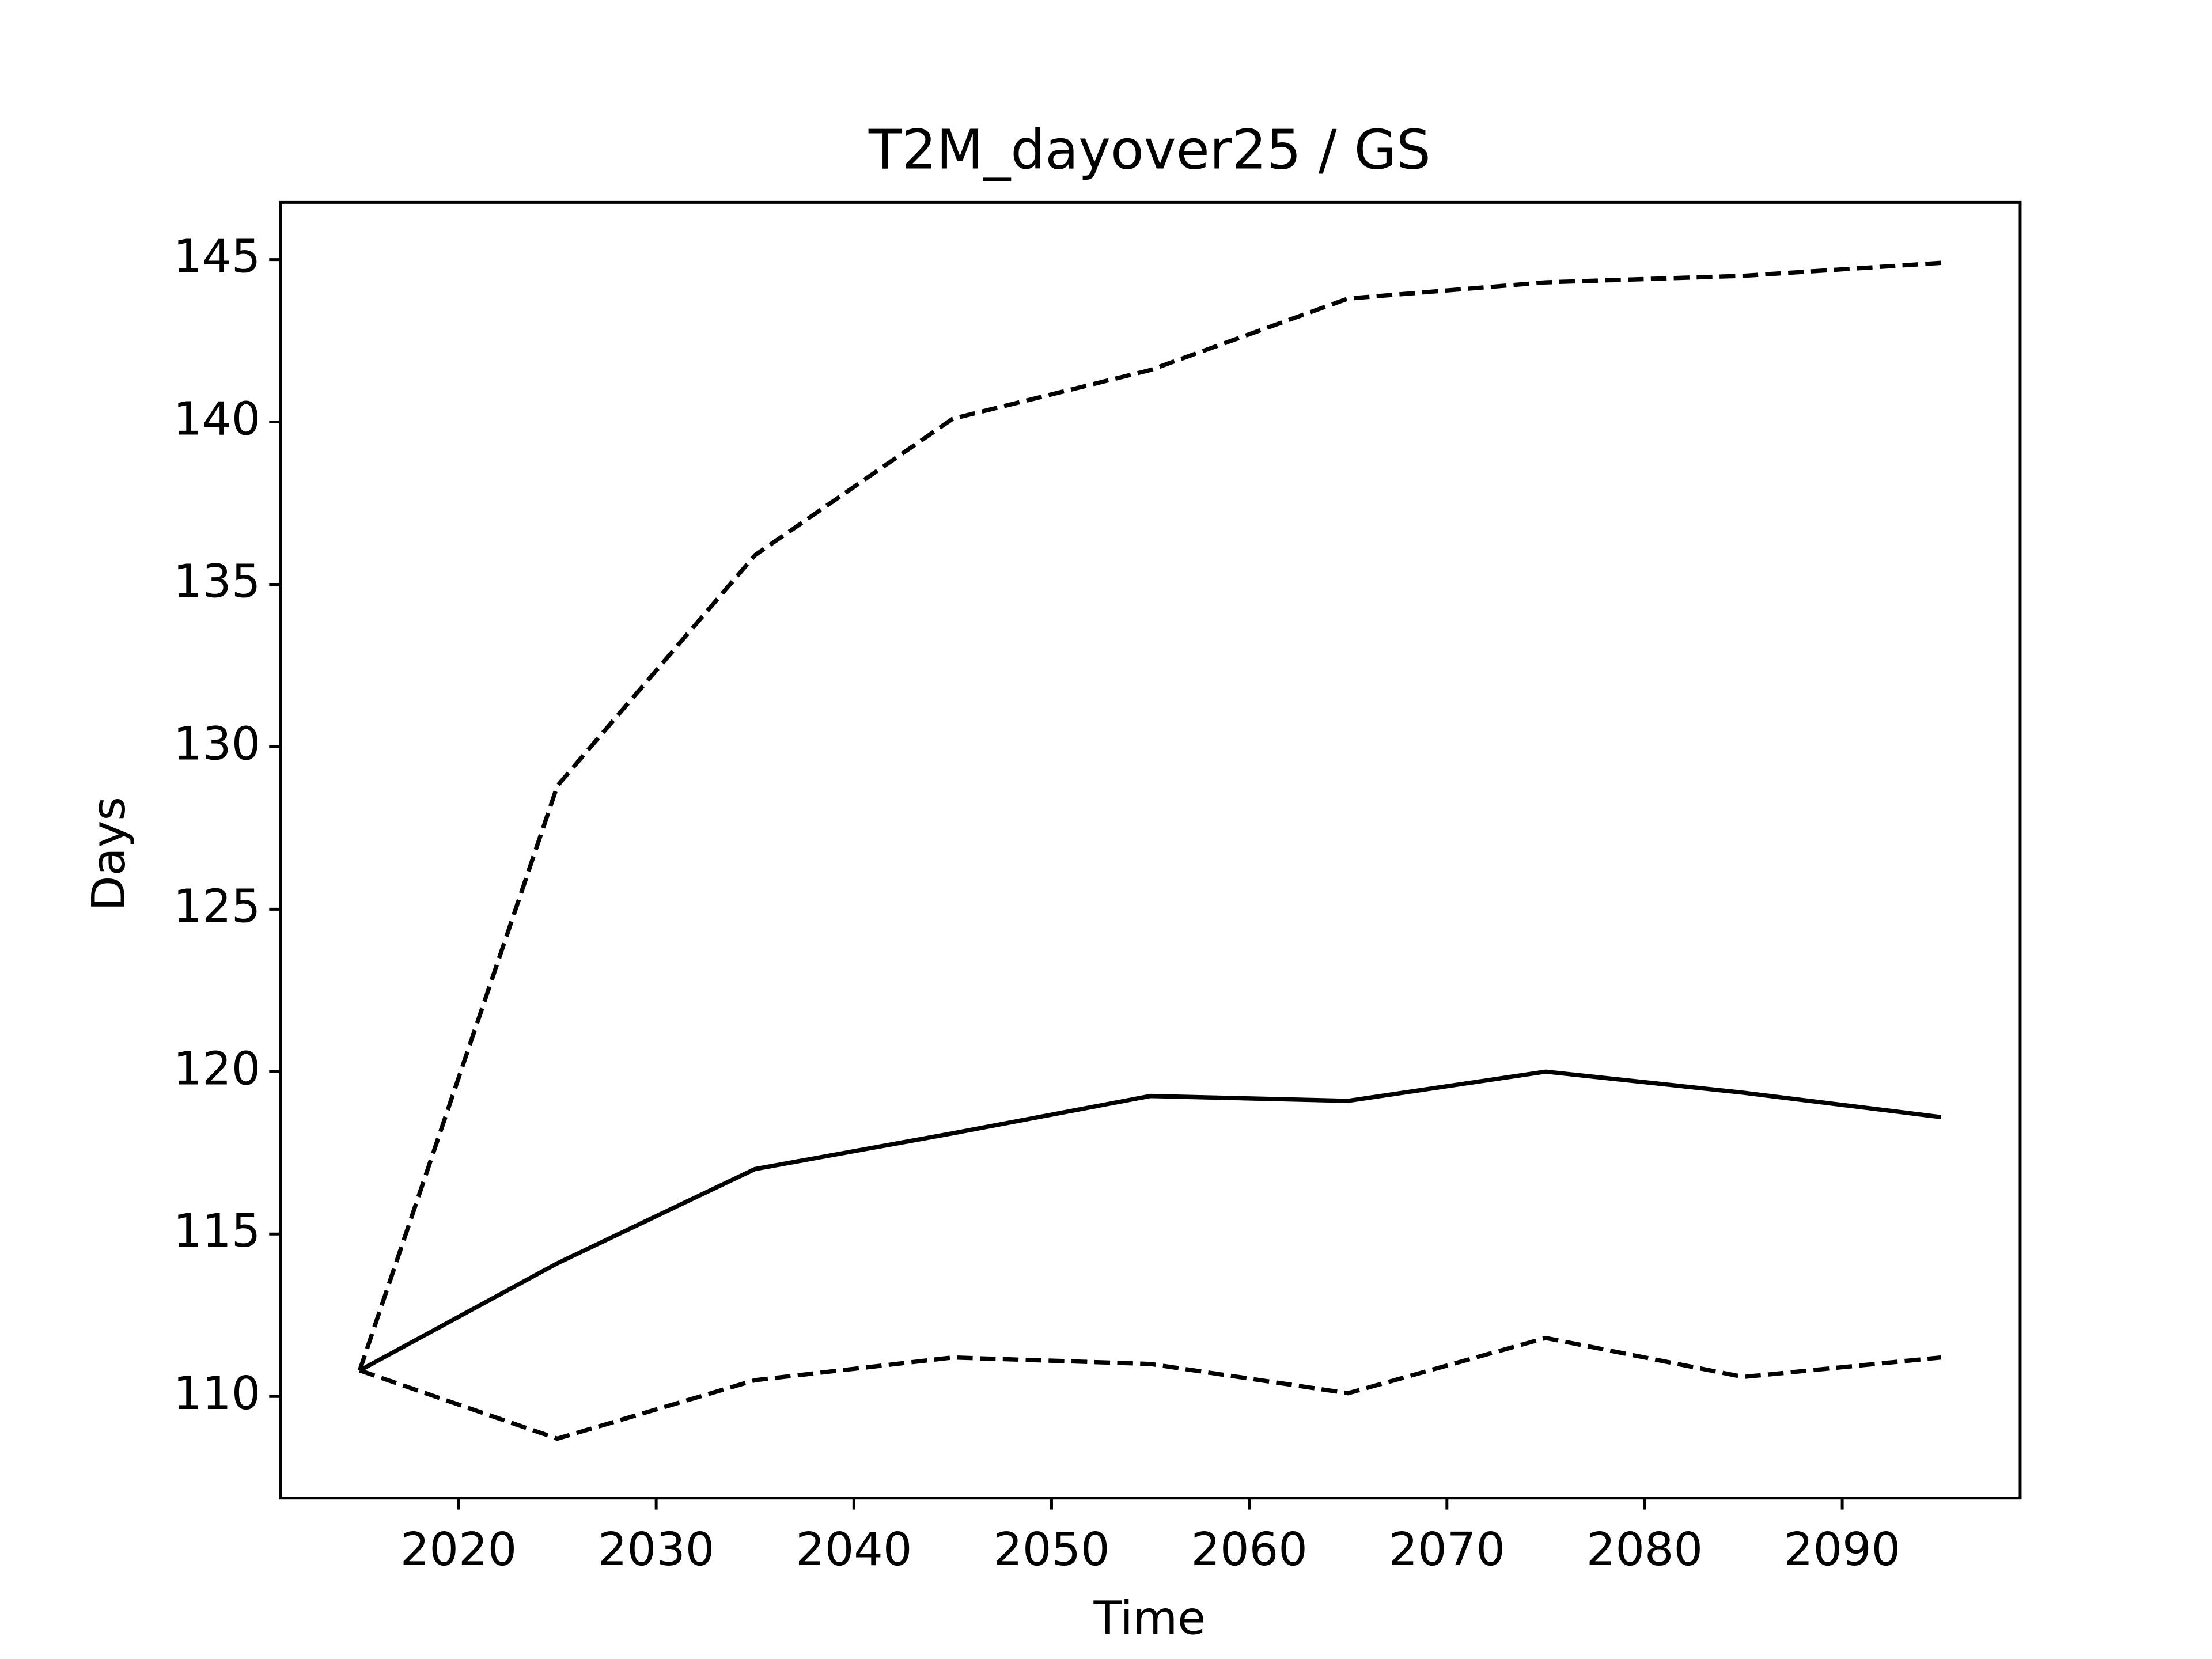  I want to click on y-tick-label: 130, so click(217, 743).